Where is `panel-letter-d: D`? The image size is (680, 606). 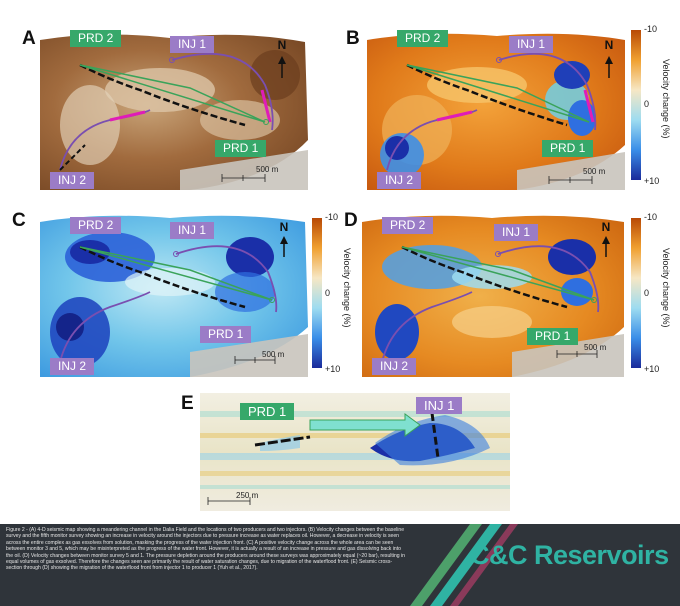 panel-letter-d: D is located at coordinates (351, 220).